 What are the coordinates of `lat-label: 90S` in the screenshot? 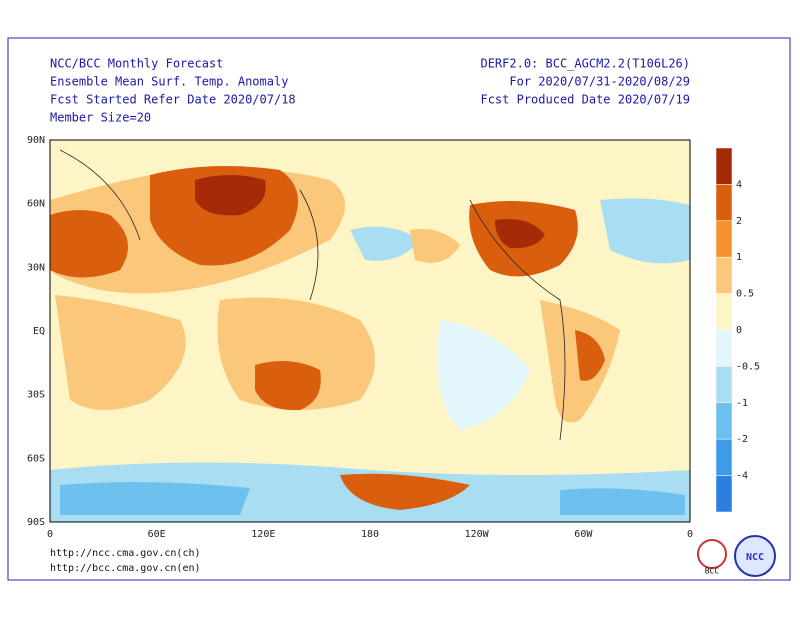 It's located at (36, 522).